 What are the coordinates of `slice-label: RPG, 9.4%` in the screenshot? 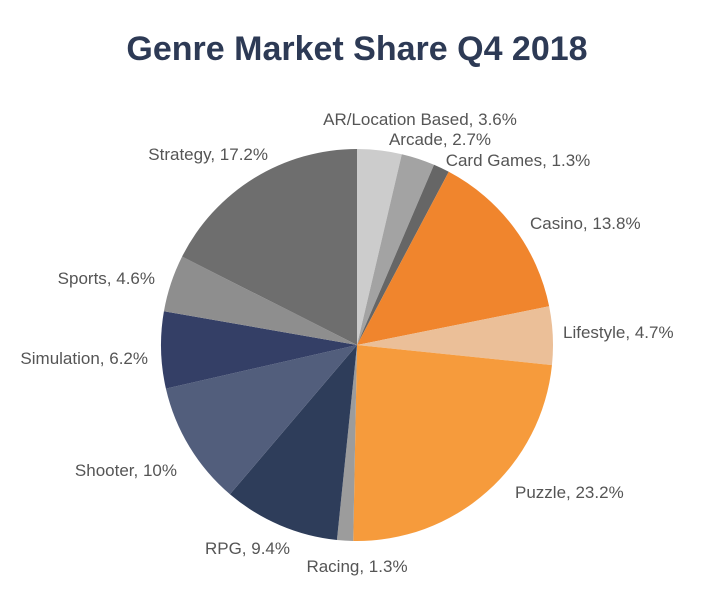 It's located at (247, 548).